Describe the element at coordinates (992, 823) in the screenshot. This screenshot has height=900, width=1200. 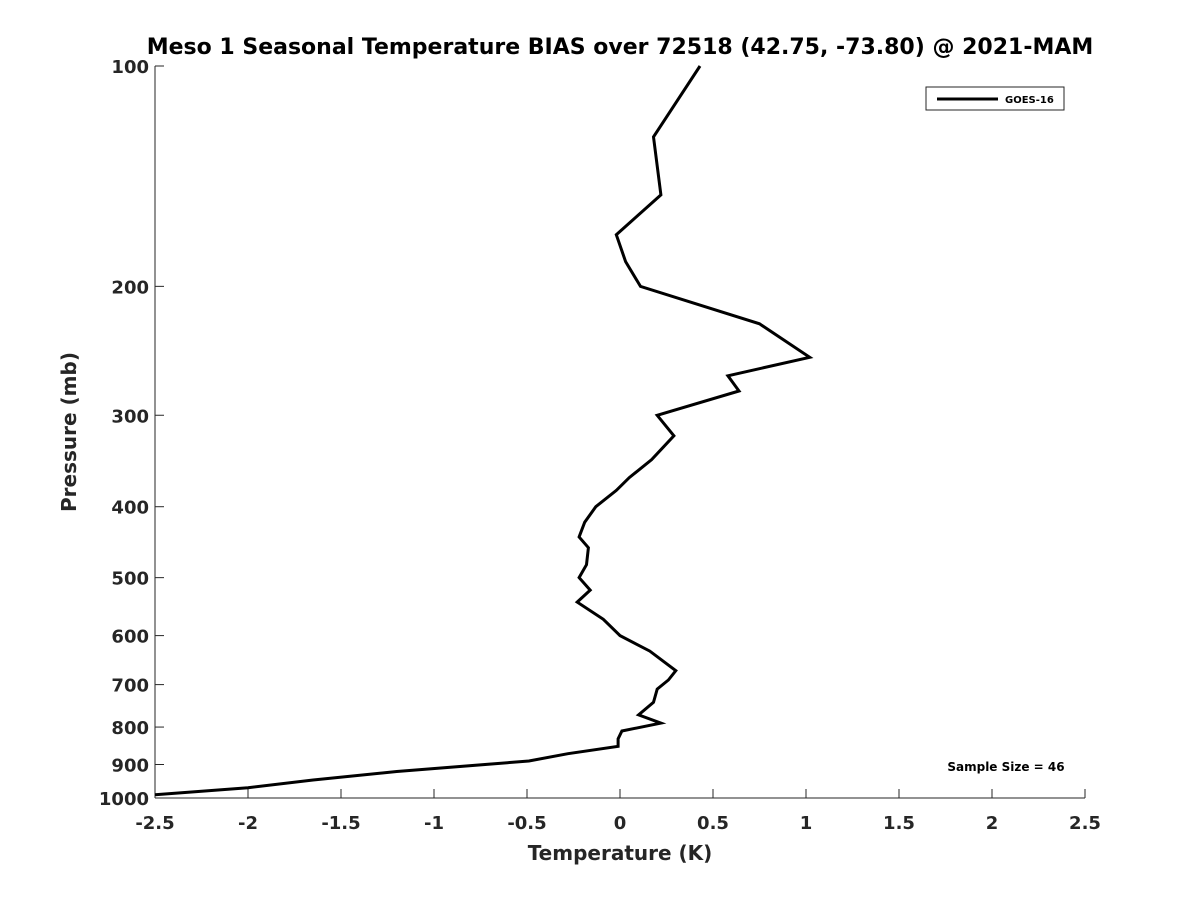
I see `x-tick-label: 2` at that location.